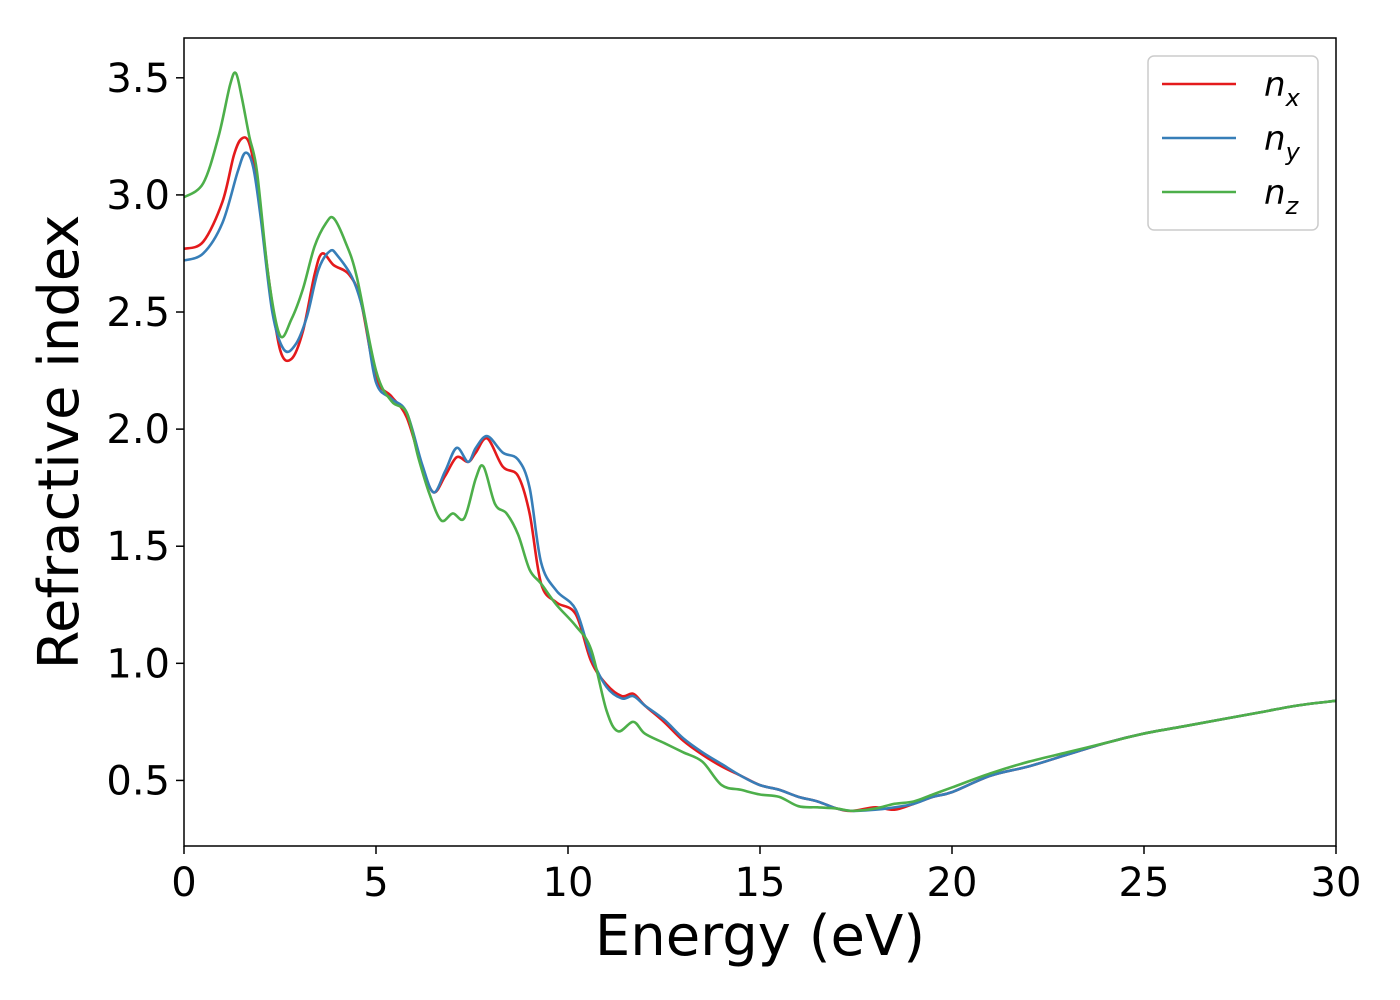  I want to click on x-axis: 0 5 10 15 20 25 30, so click(766, 876).